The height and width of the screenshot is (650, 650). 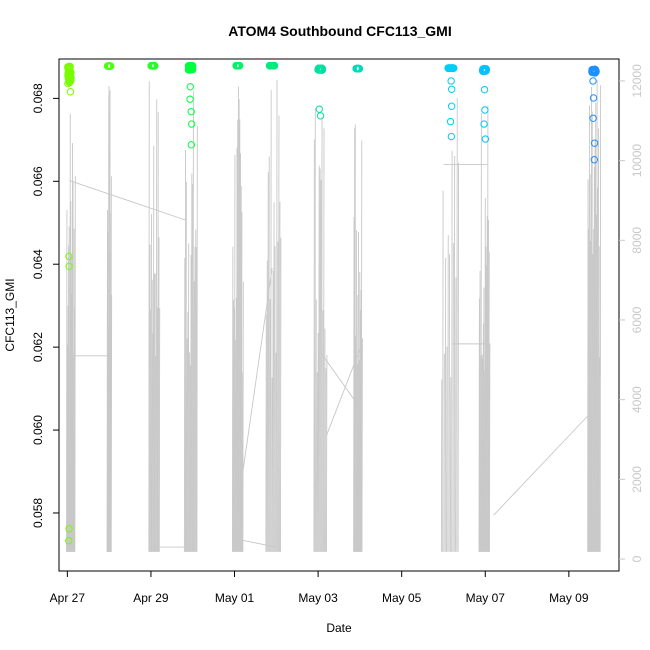 I want to click on y2-tick-label: 8000, so click(x=637, y=240).